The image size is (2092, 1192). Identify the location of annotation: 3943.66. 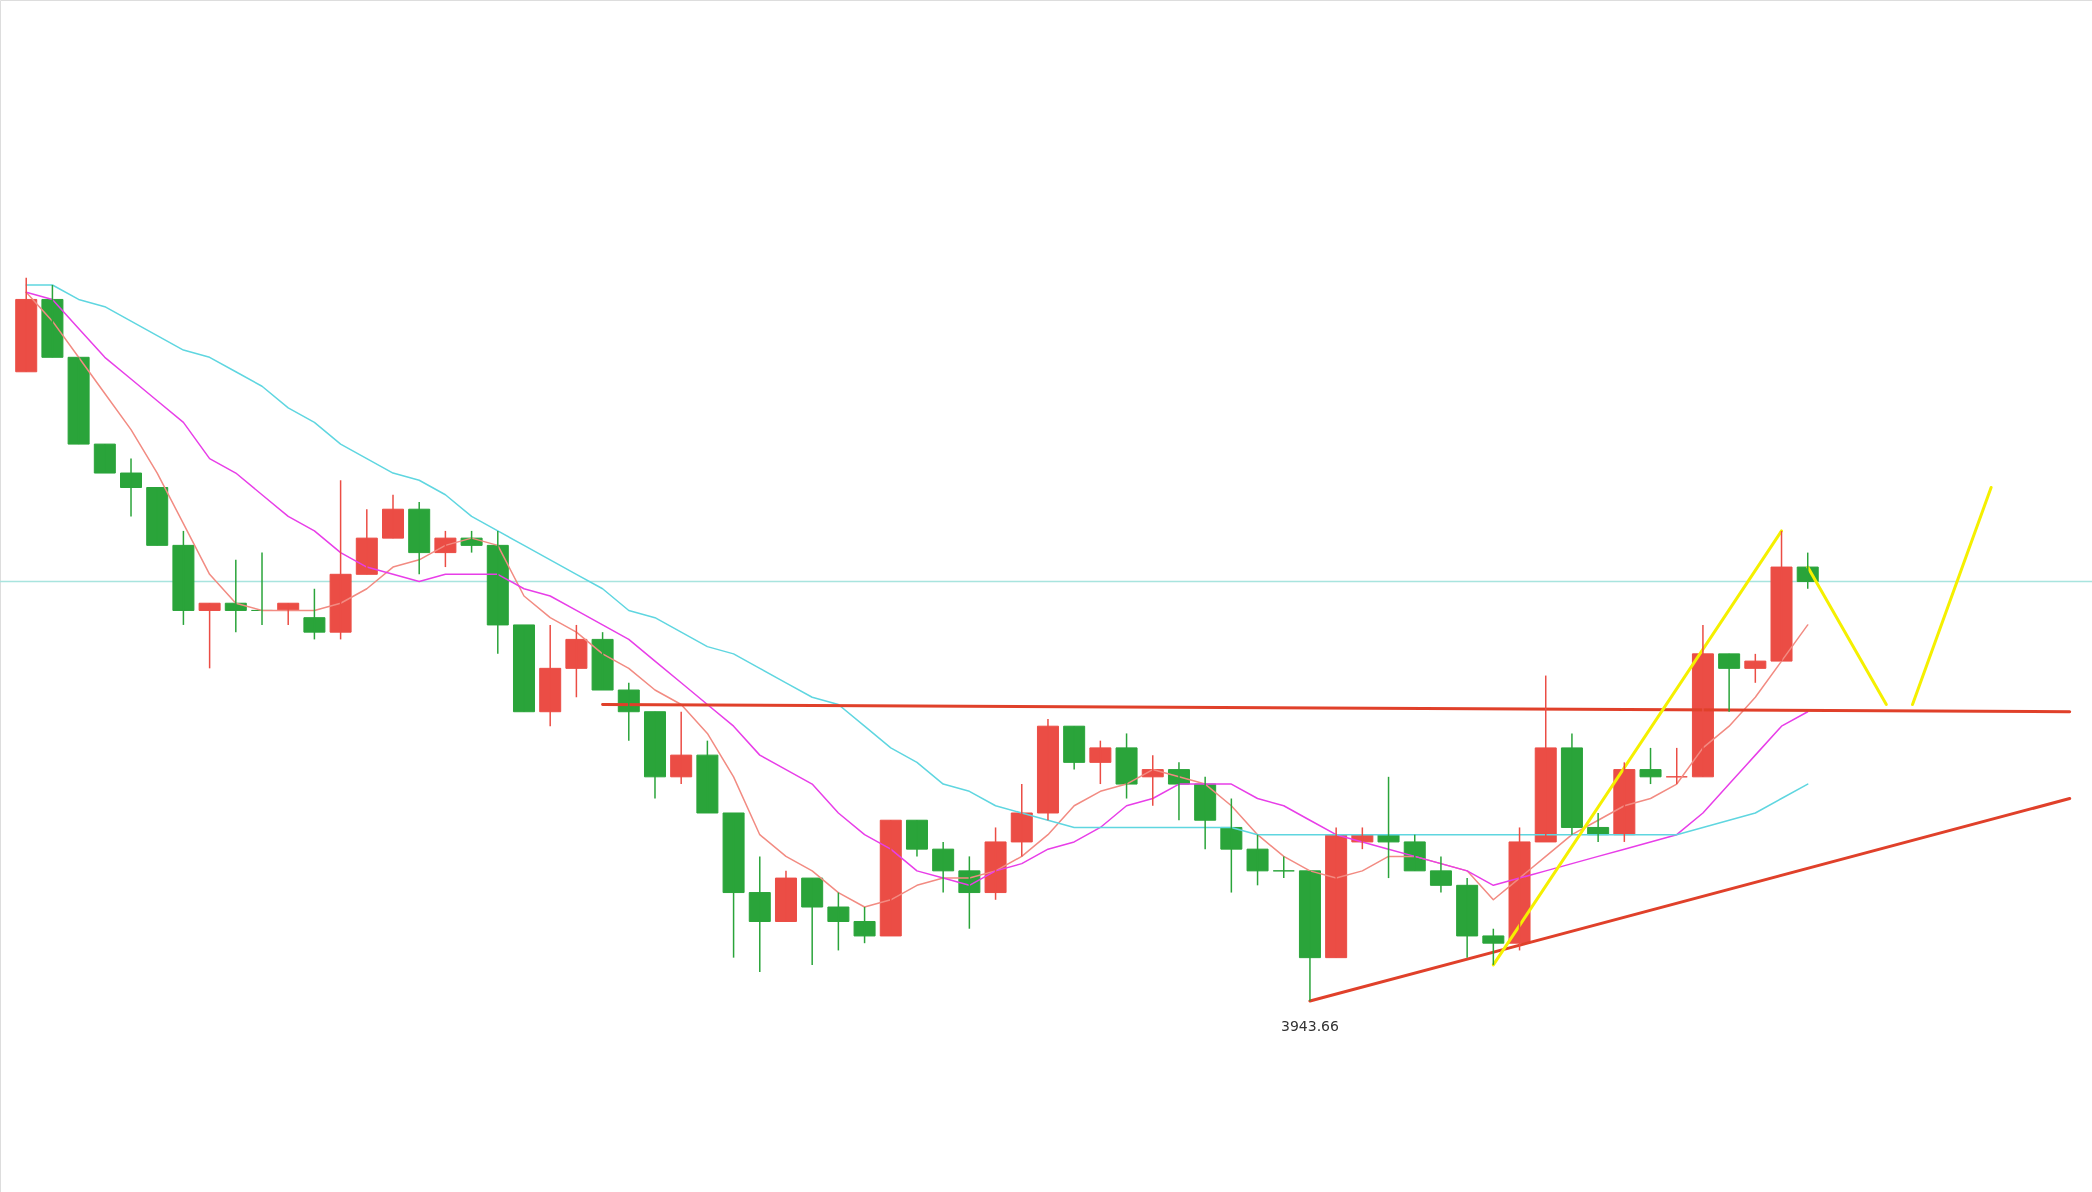
(1310, 1026).